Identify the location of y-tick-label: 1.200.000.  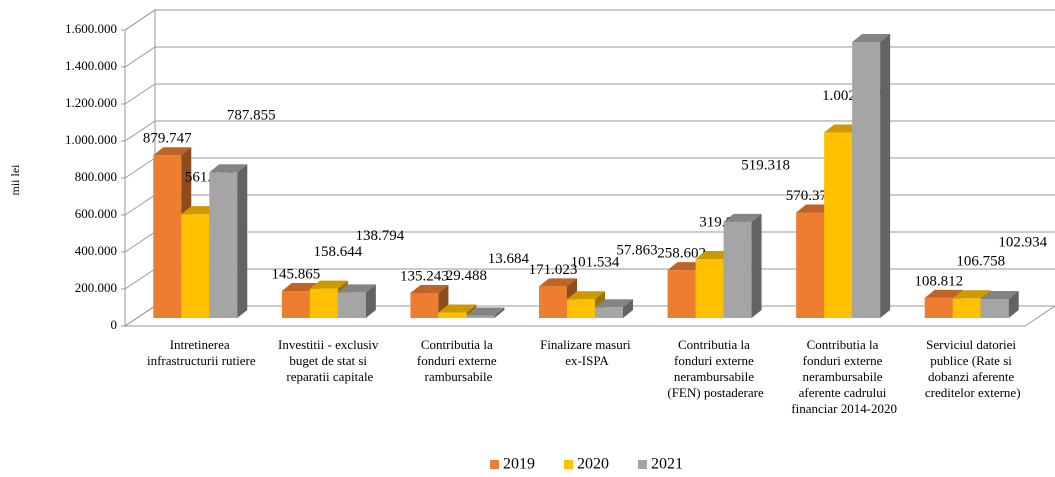
(91, 102).